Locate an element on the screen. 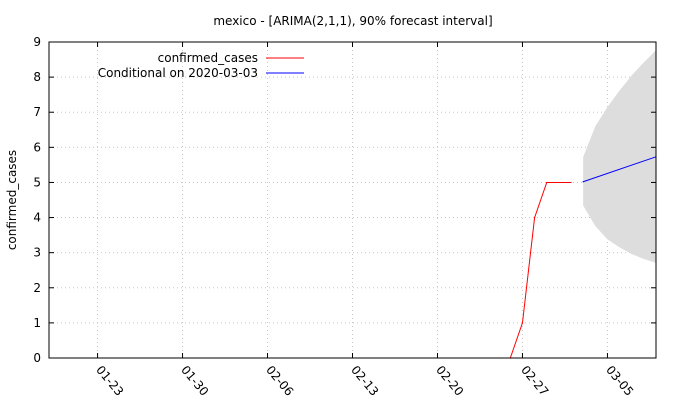  y-tick-label: 4 is located at coordinates (37, 218).